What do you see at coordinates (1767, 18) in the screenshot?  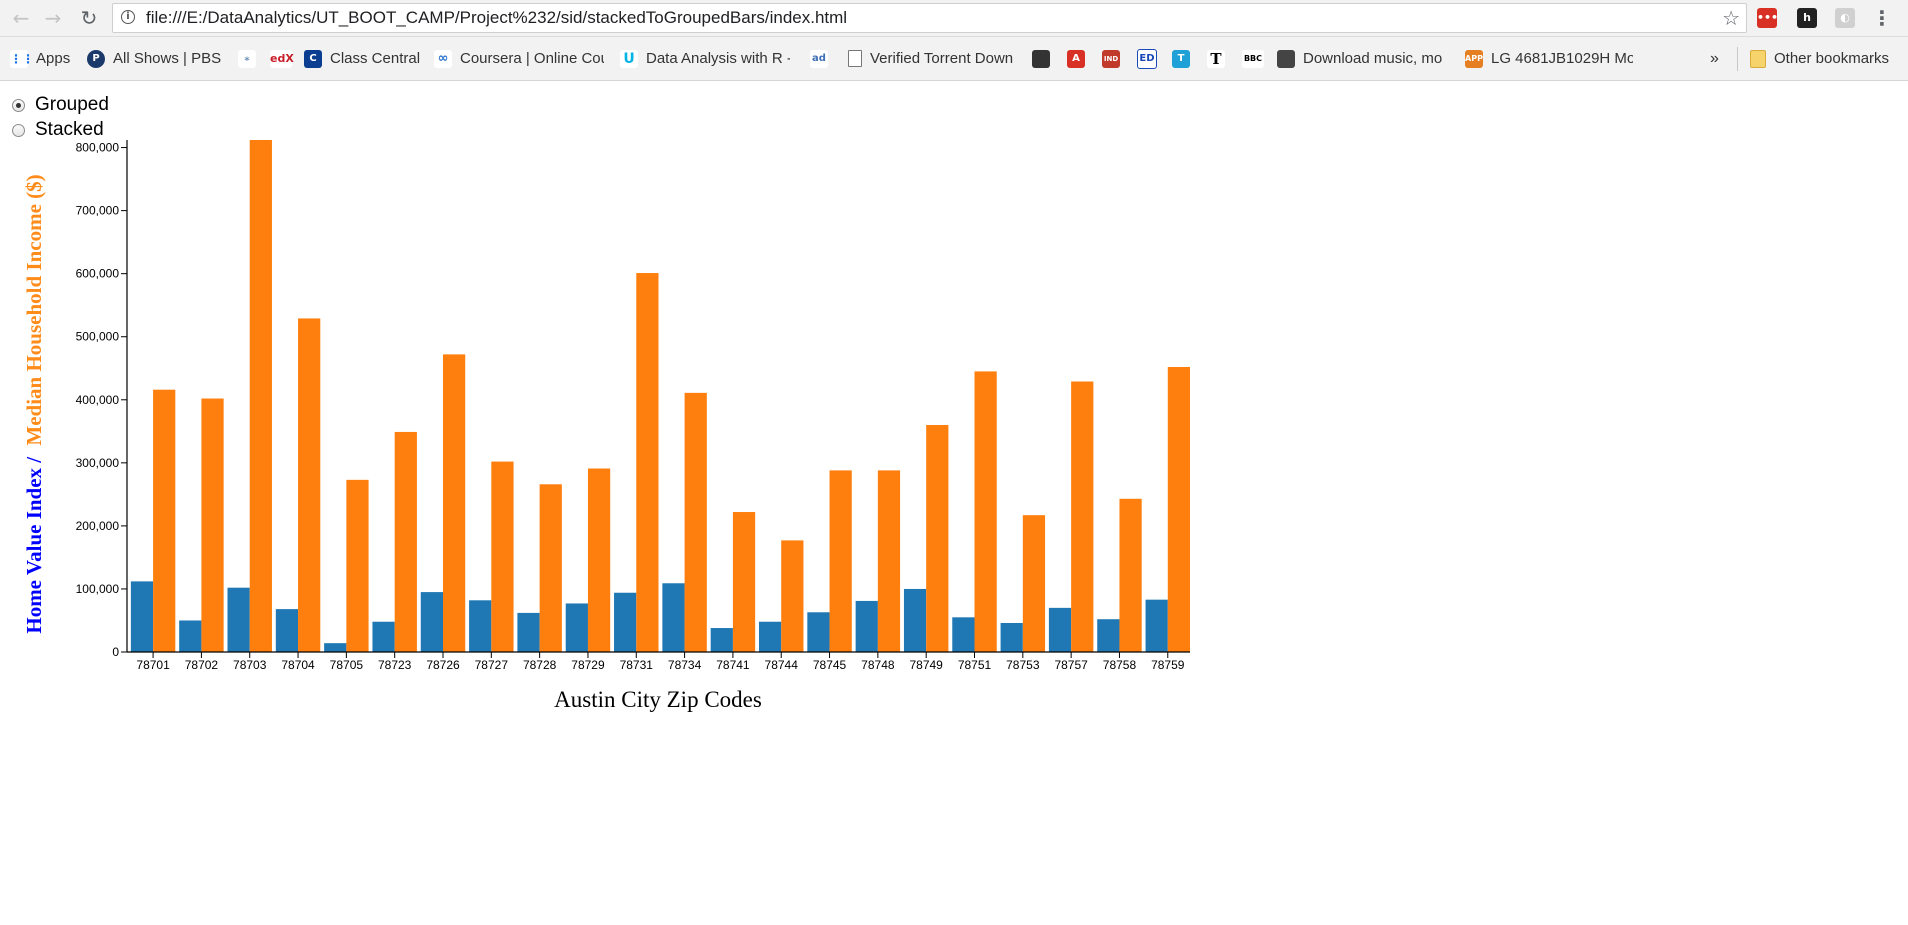 I see `extension-lastpass-icon: •••` at bounding box center [1767, 18].